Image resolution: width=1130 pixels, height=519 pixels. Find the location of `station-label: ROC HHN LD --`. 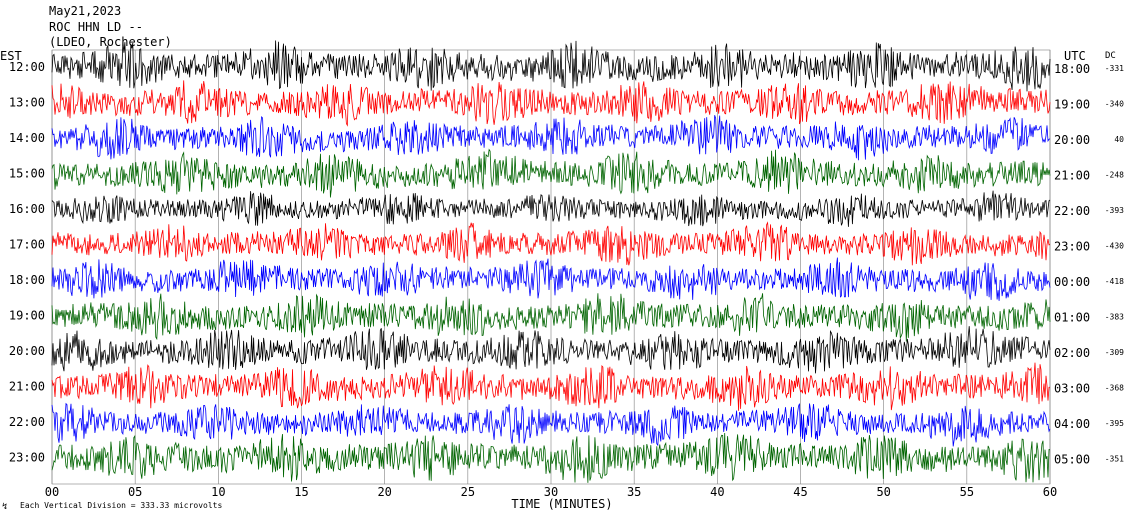

station-label: ROC HHN LD -- is located at coordinates (96, 27).